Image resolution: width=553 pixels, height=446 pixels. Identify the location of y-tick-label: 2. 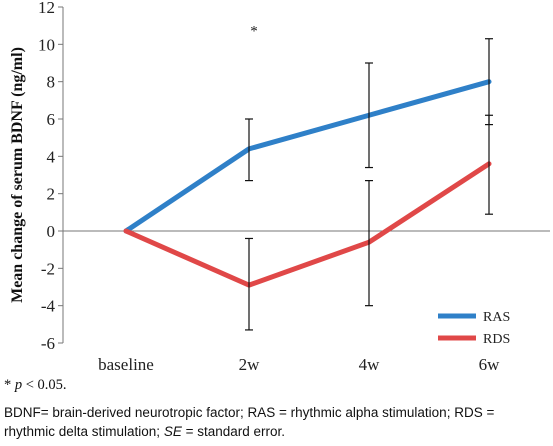
(51, 194).